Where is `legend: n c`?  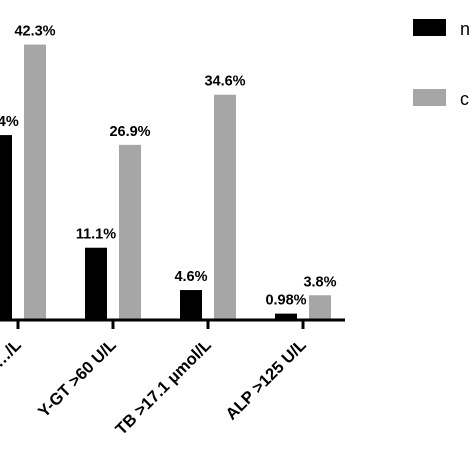 legend: n c is located at coordinates (441, 64).